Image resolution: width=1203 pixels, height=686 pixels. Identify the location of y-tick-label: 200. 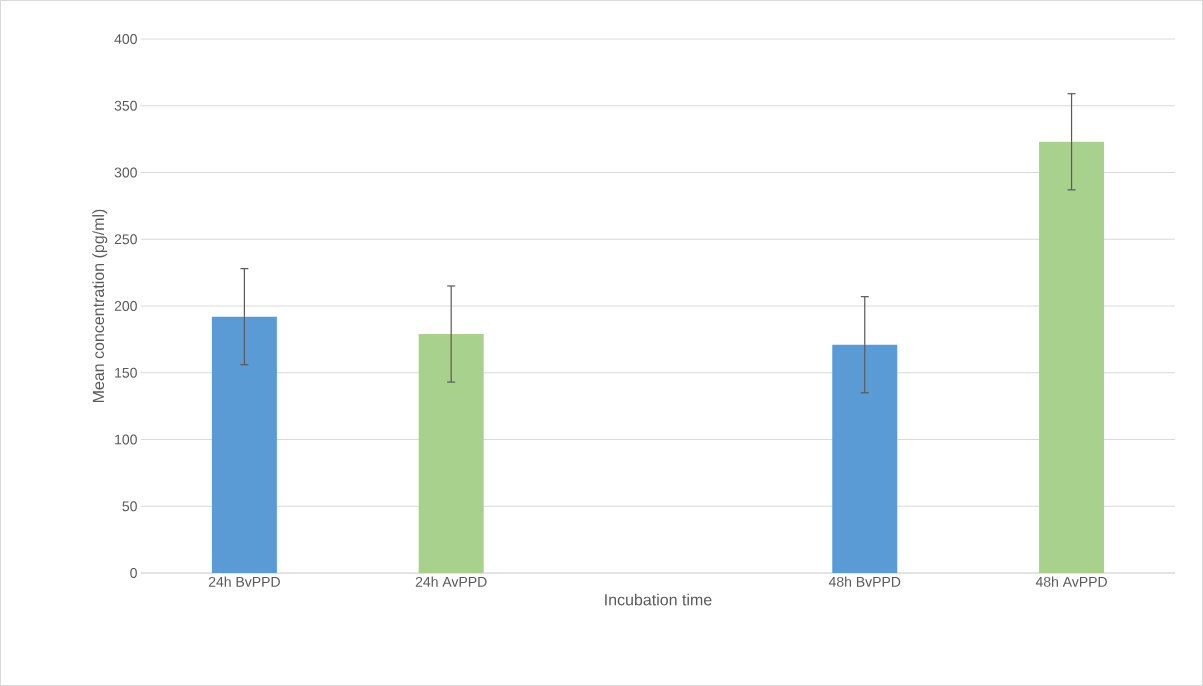
(125, 306).